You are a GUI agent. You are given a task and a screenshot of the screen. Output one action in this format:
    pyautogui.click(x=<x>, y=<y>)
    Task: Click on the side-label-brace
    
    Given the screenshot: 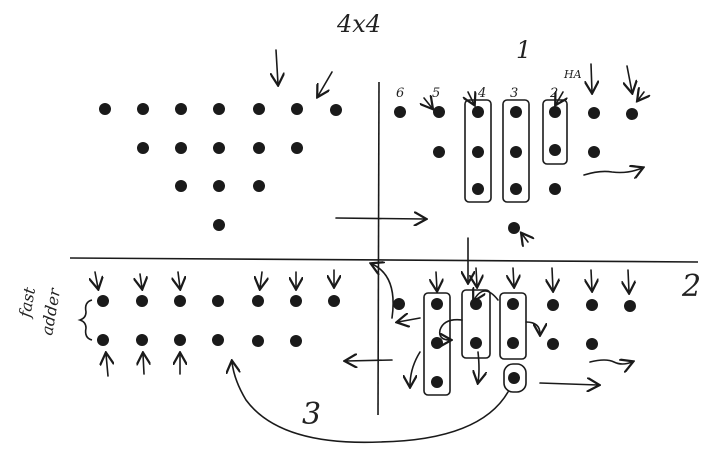 What is the action you would take?
    pyautogui.click(x=85, y=320)
    